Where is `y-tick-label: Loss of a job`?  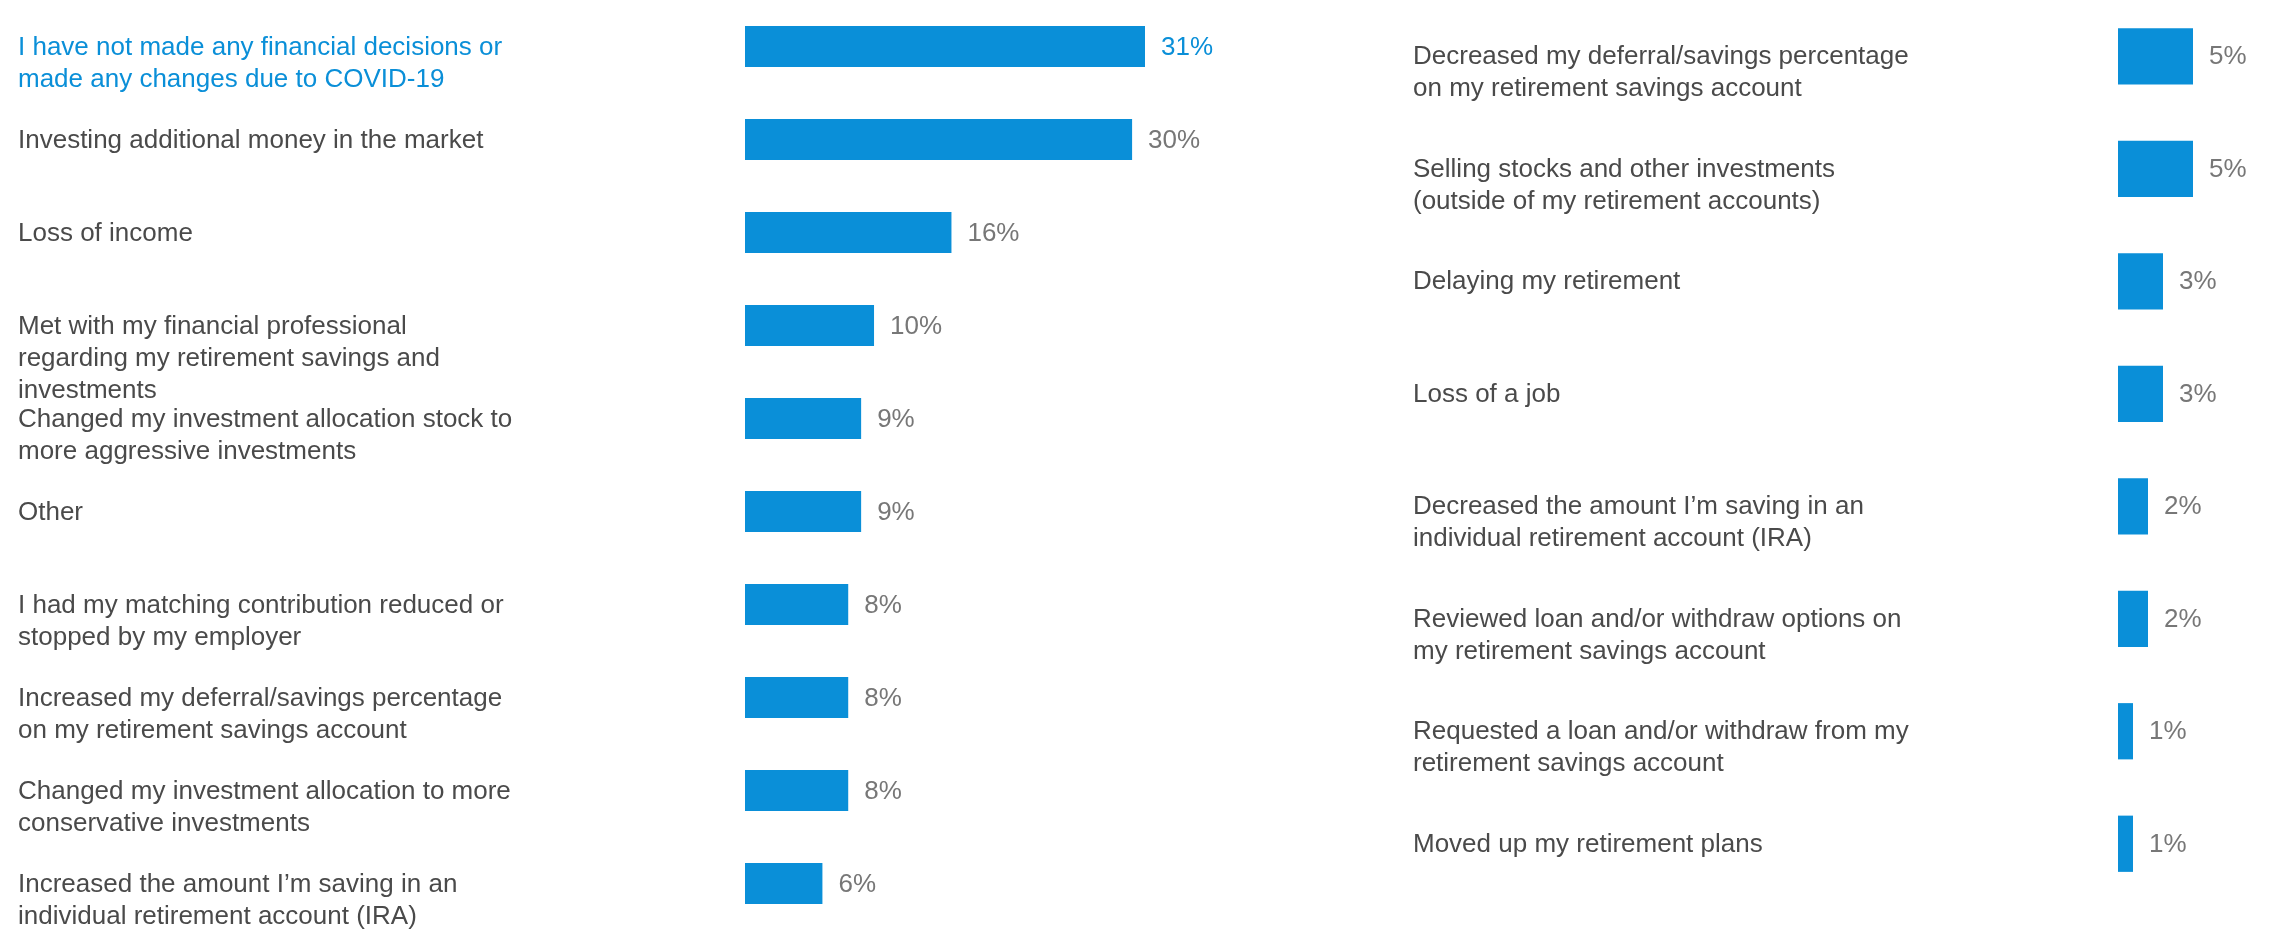
y-tick-label: Loss of a job is located at coordinates (1487, 392).